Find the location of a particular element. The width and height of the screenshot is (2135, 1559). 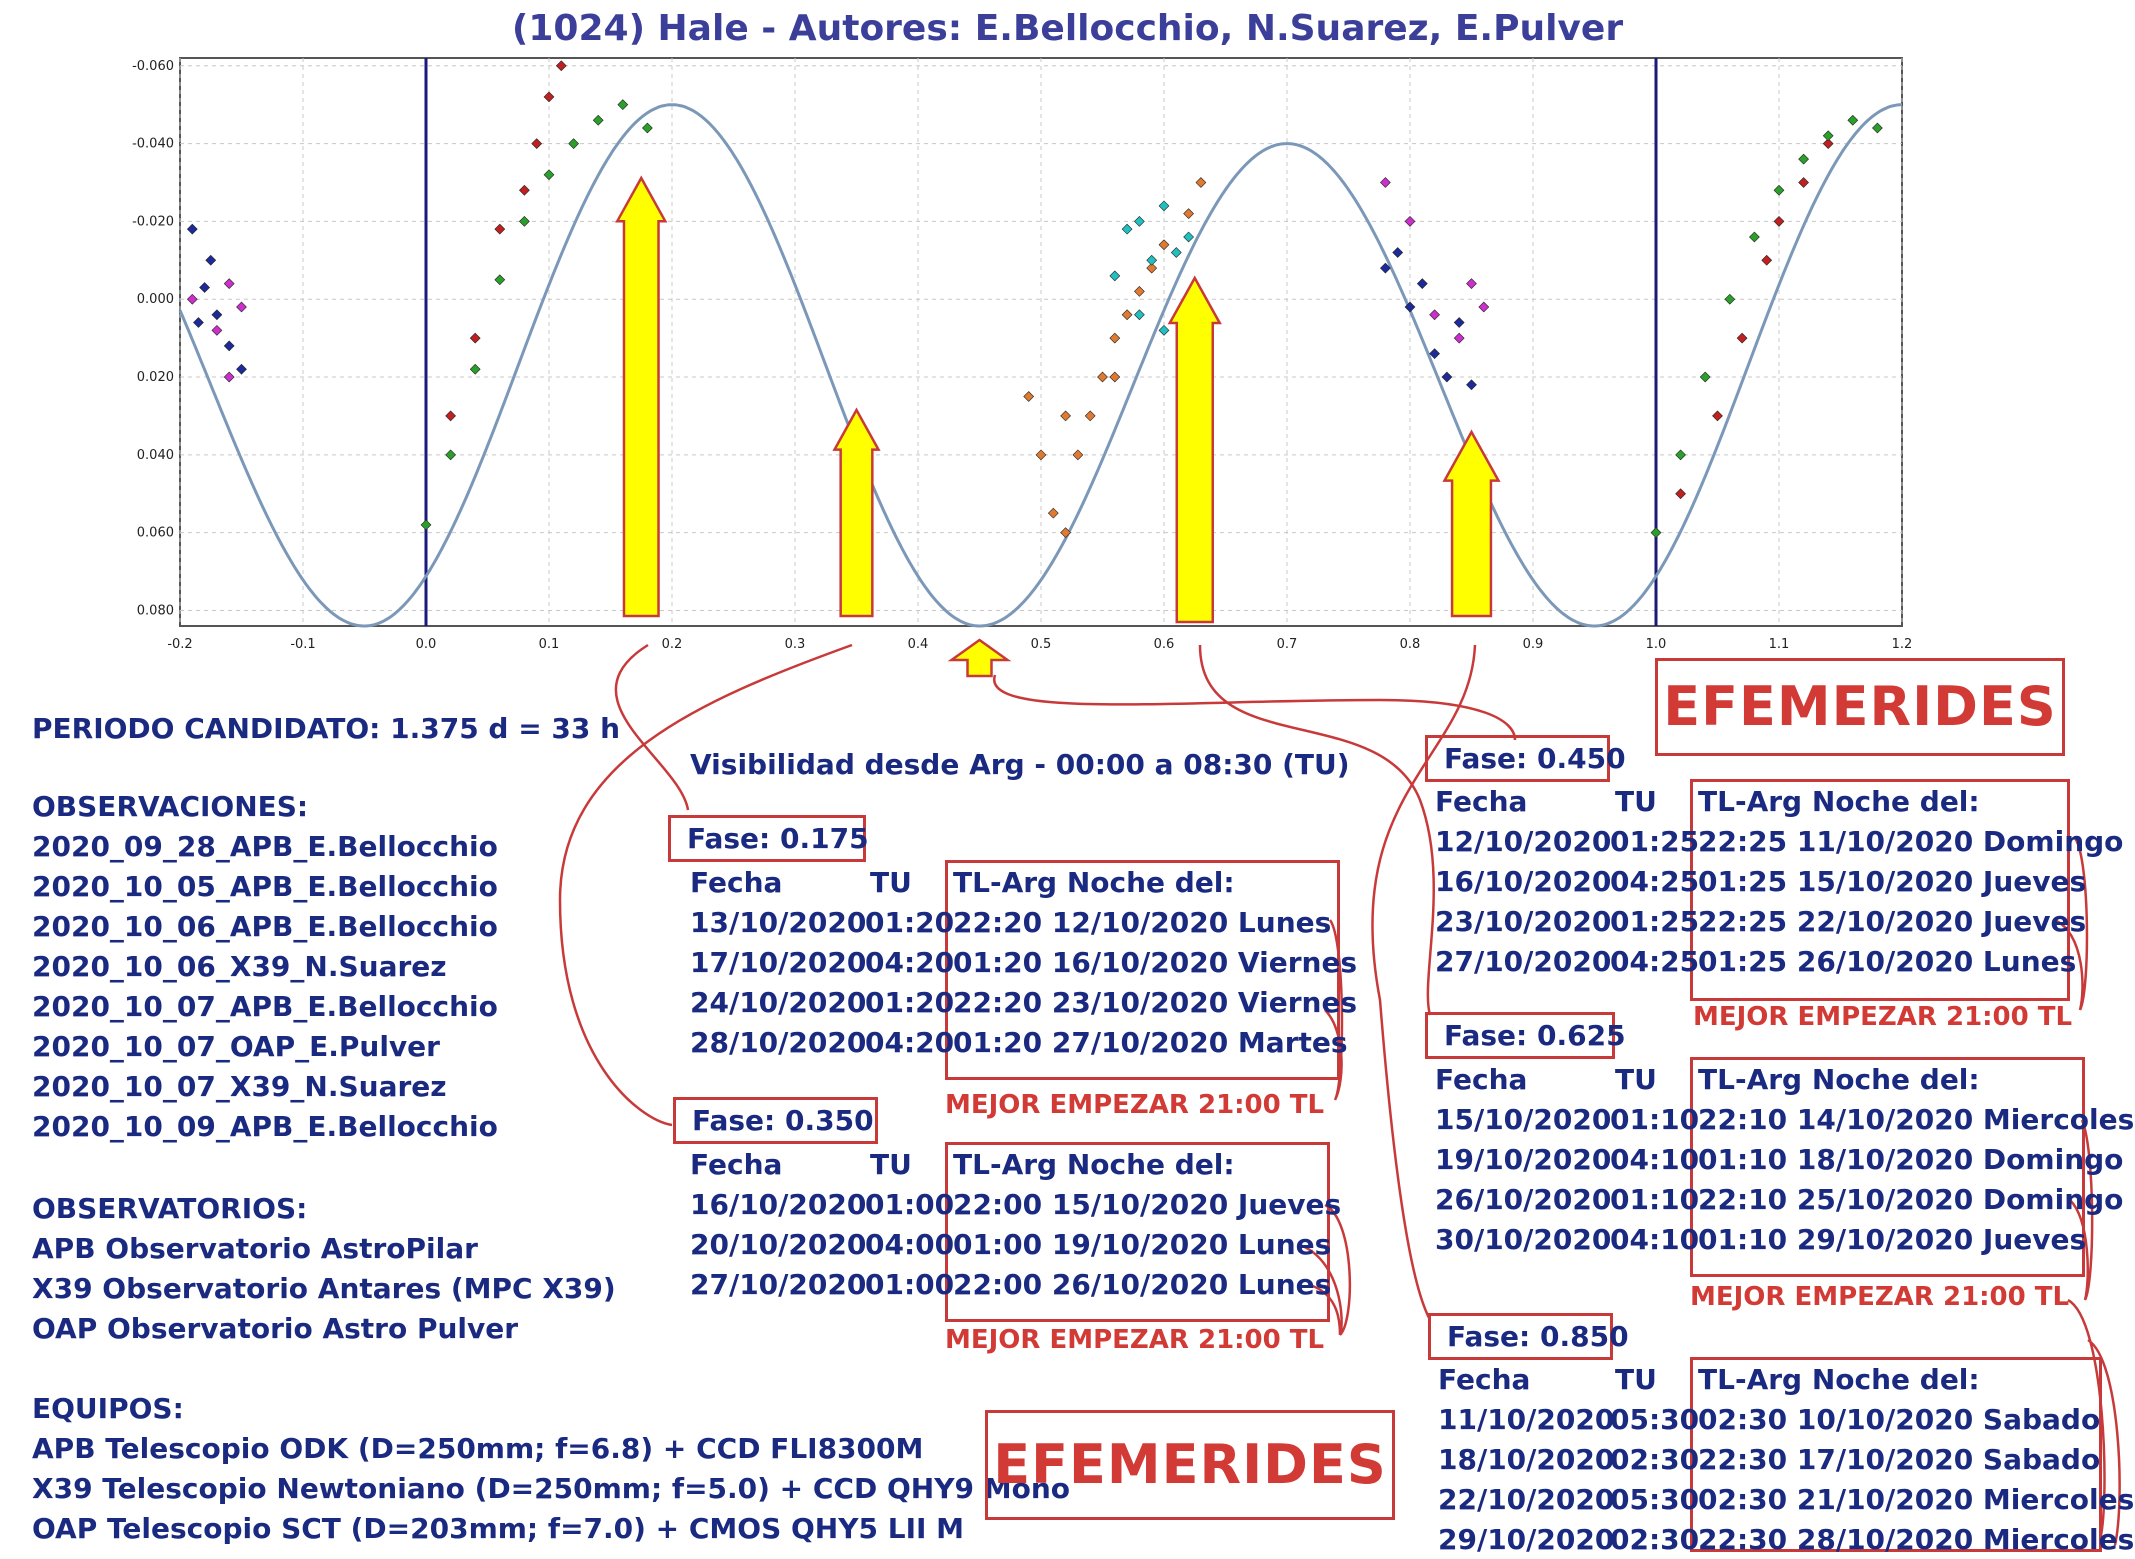

equipos-title: EQUIPOS: is located at coordinates (108, 1408).